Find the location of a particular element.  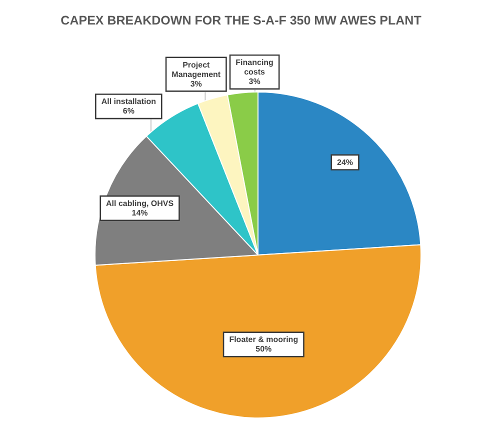

slice-label: Financing costs is located at coordinates (255, 67).